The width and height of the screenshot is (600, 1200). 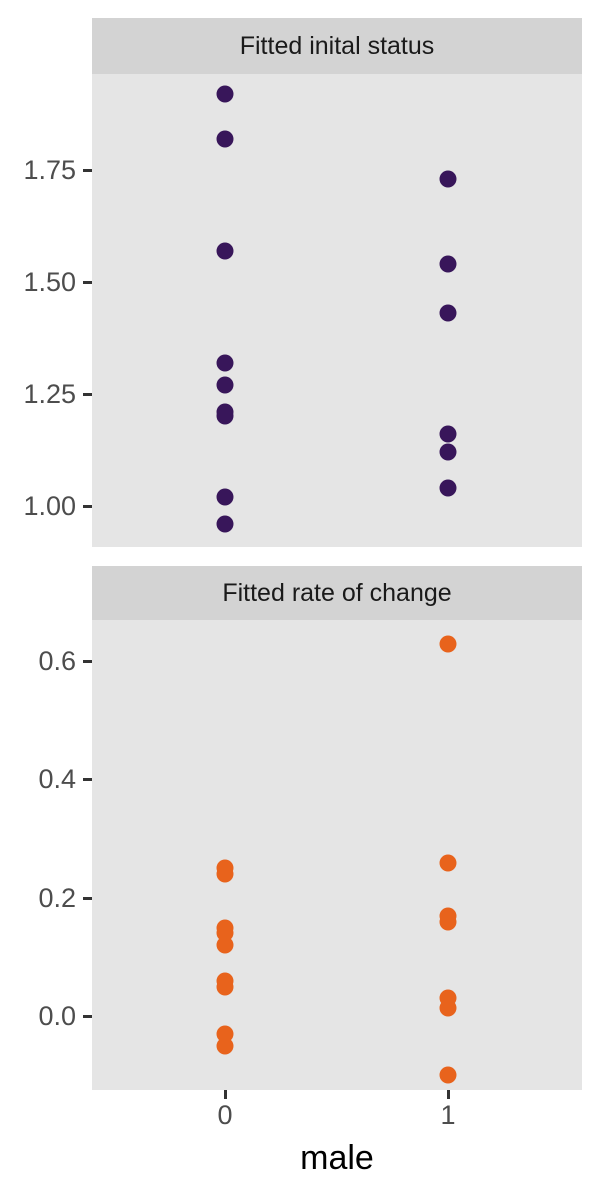 What do you see at coordinates (57, 1015) in the screenshot?
I see `y-tick-label: 0.0` at bounding box center [57, 1015].